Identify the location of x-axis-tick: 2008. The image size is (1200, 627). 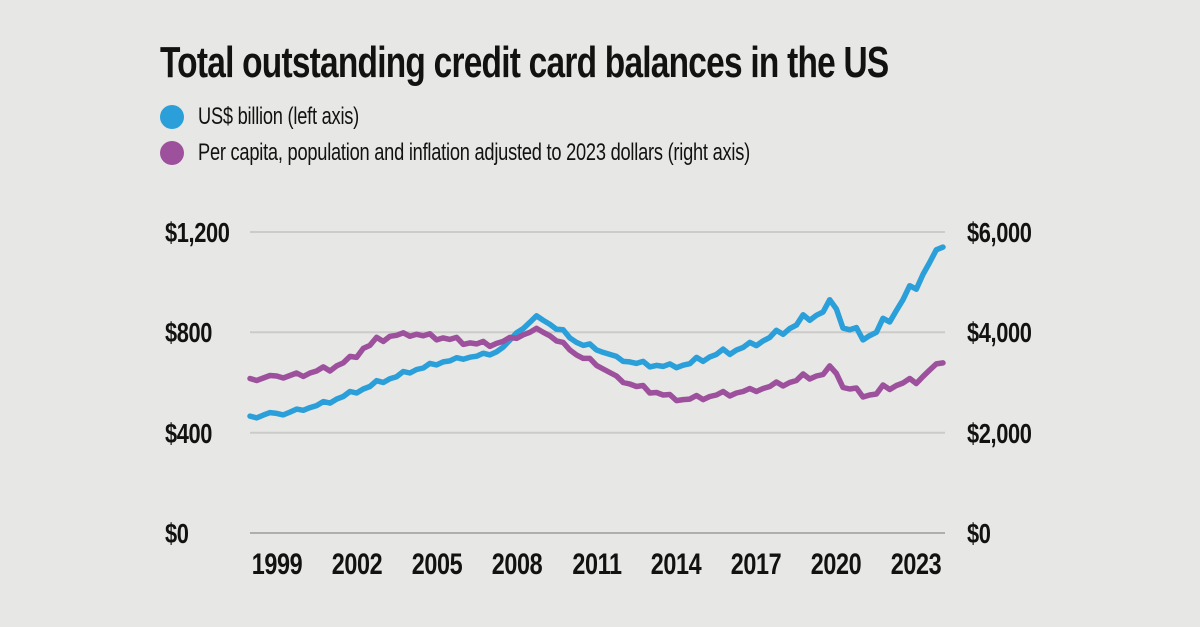
(516, 564).